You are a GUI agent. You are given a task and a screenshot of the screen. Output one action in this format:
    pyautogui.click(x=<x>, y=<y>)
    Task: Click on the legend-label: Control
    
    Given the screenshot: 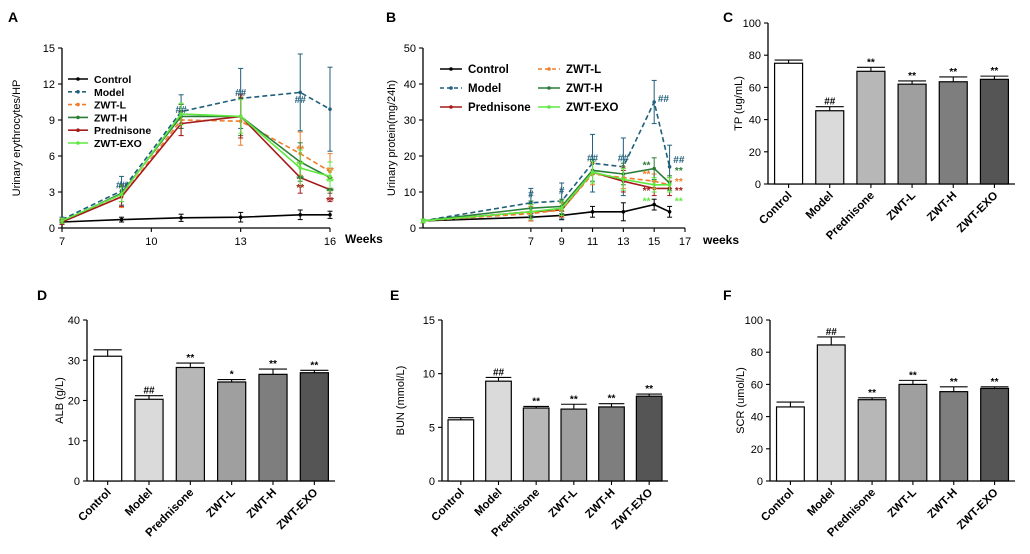 What is the action you would take?
    pyautogui.click(x=112, y=80)
    